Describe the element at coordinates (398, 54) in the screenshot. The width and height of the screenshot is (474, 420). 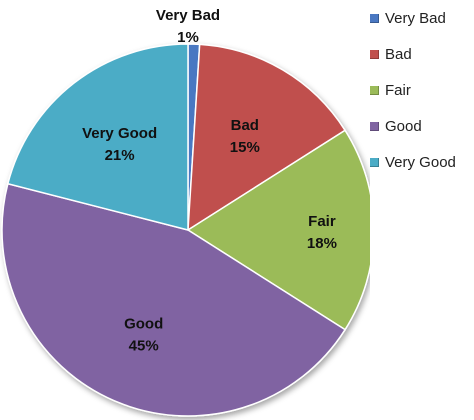
I see `legend-label: Bad` at that location.